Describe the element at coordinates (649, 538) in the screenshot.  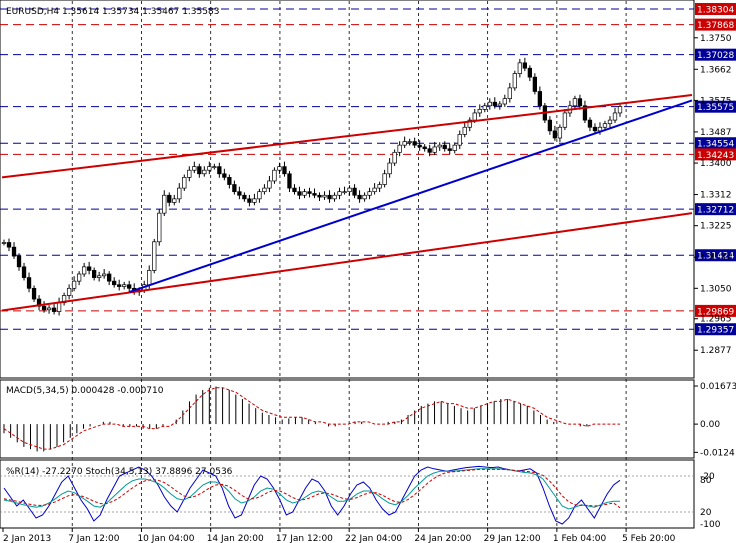
I see `x-tick-label: 5 Feb 20:00` at that location.